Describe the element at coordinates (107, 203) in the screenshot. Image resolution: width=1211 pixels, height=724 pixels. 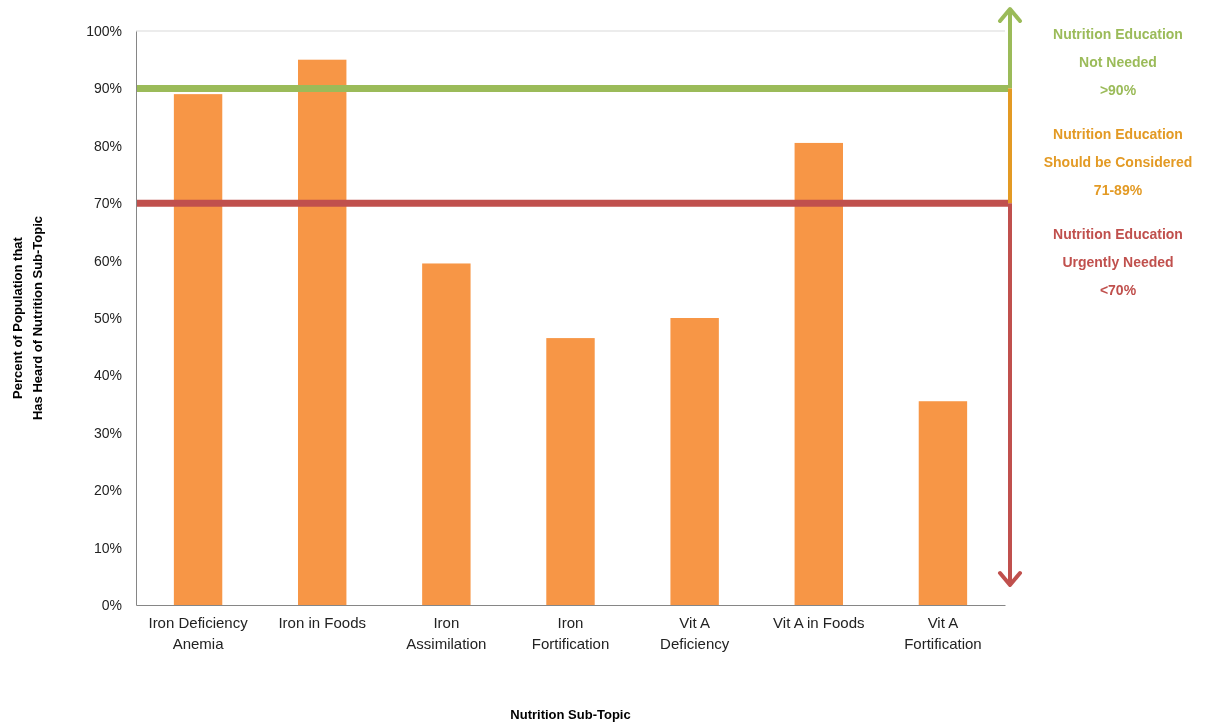
I see `y-tick-label: 70%` at that location.